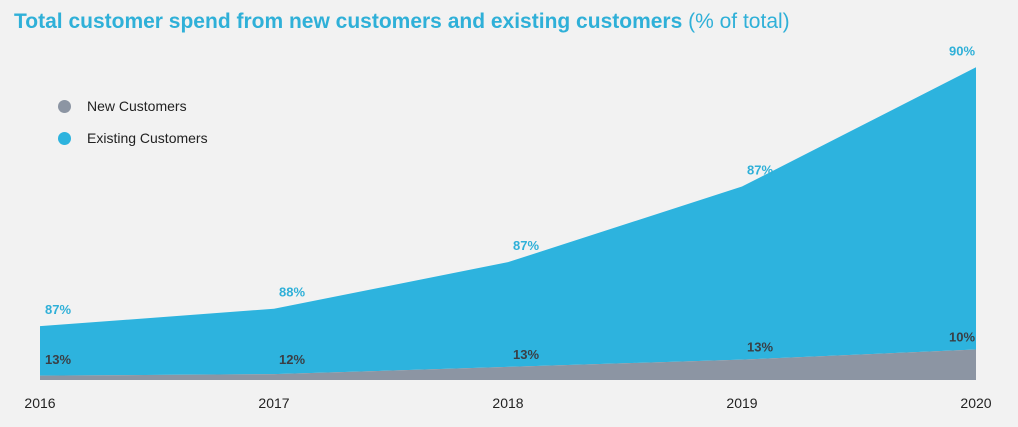  Describe the element at coordinates (273, 403) in the screenshot. I see `x-tick-2017: 2017` at that location.